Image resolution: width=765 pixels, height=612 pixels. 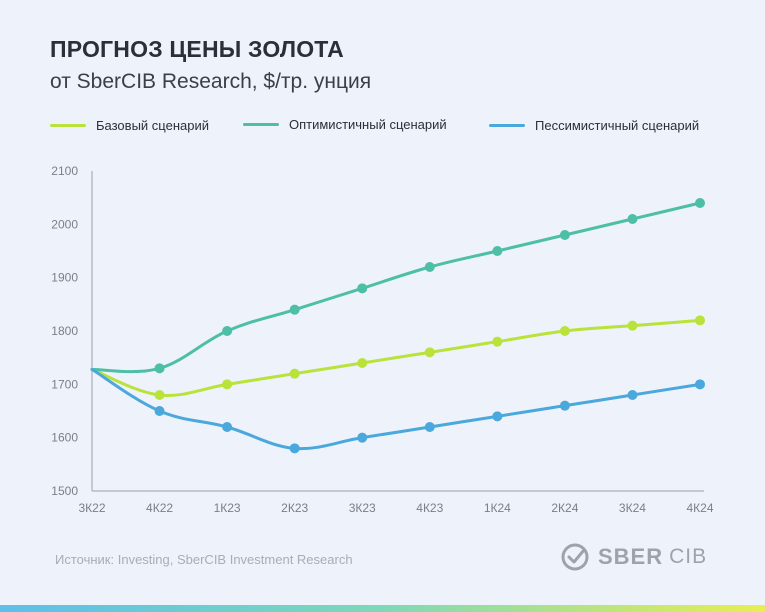 What do you see at coordinates (64, 438) in the screenshot?
I see `y-tick-label: 1600` at bounding box center [64, 438].